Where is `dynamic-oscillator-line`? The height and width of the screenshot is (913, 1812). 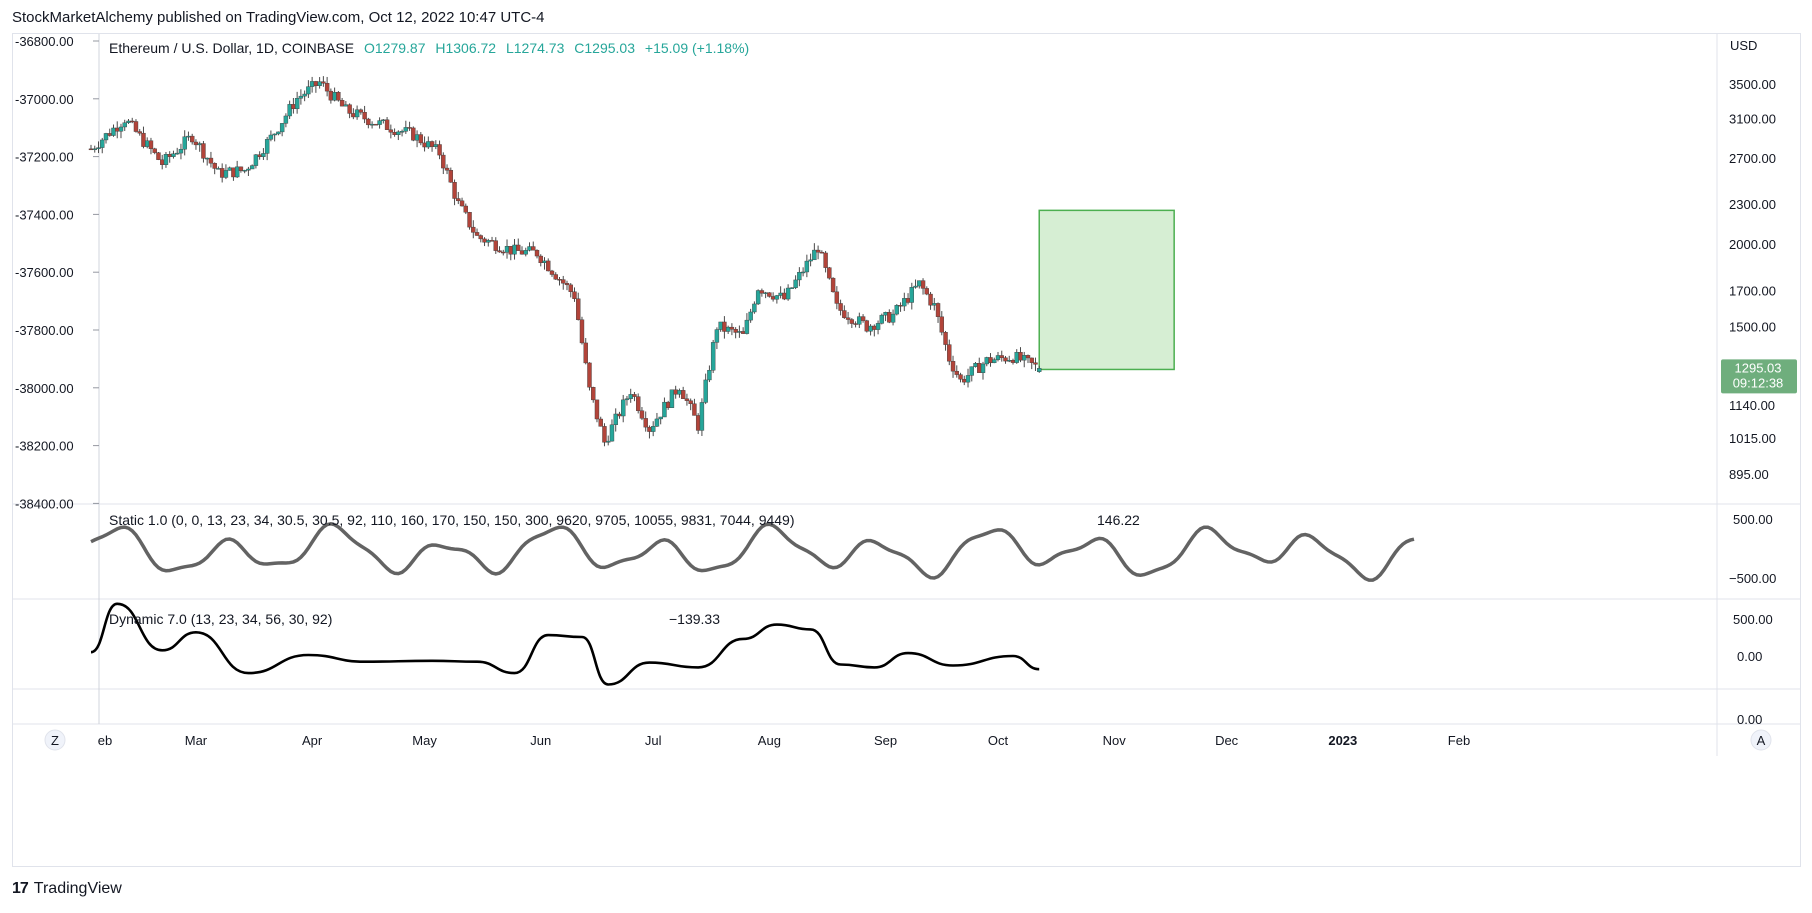
dynamic-oscillator-line is located at coordinates (565, 644).